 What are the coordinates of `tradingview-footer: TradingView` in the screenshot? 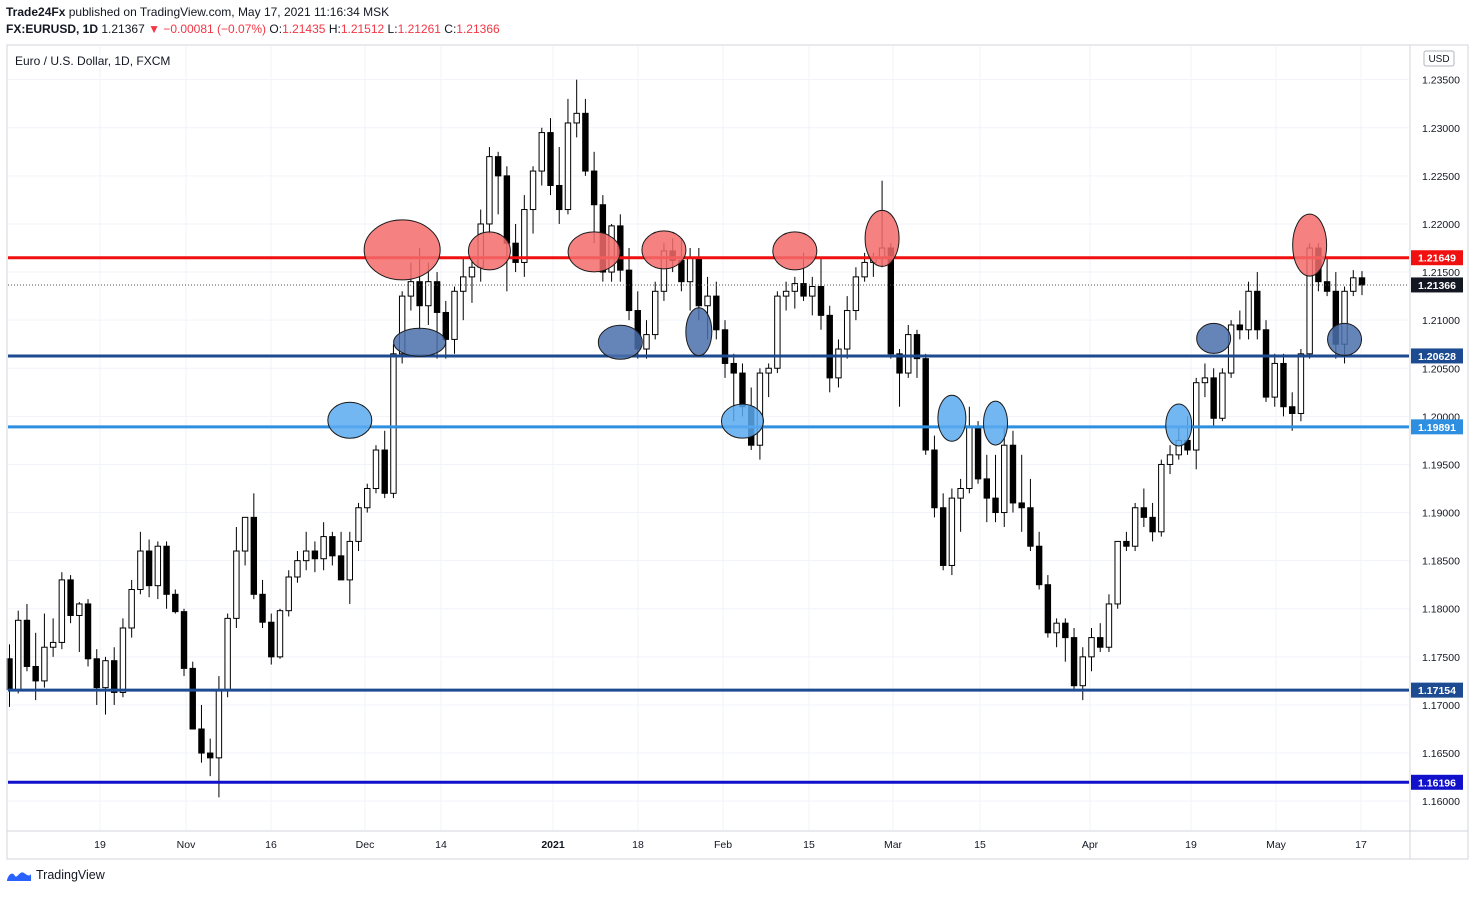 It's located at (55, 875).